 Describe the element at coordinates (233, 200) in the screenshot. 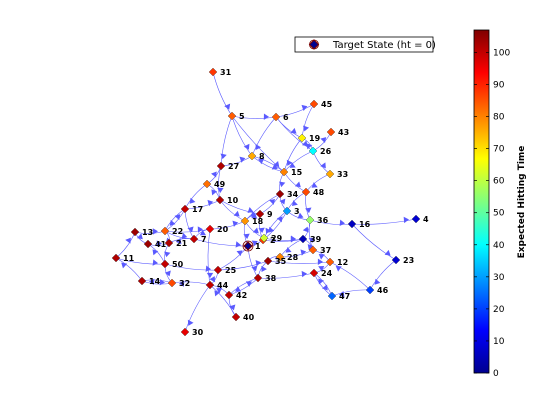

I see `node-label-10: 10` at that location.